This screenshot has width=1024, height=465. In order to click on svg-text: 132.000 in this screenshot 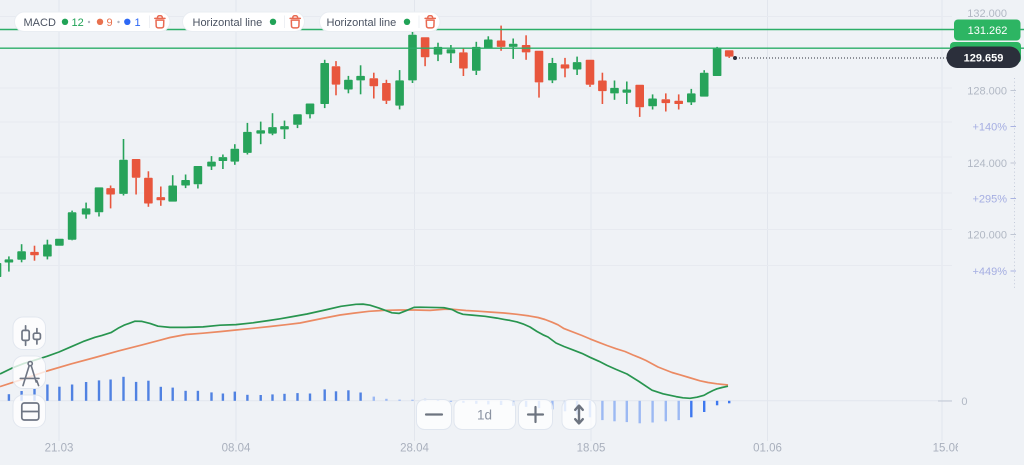, I will do `click(987, 14)`.